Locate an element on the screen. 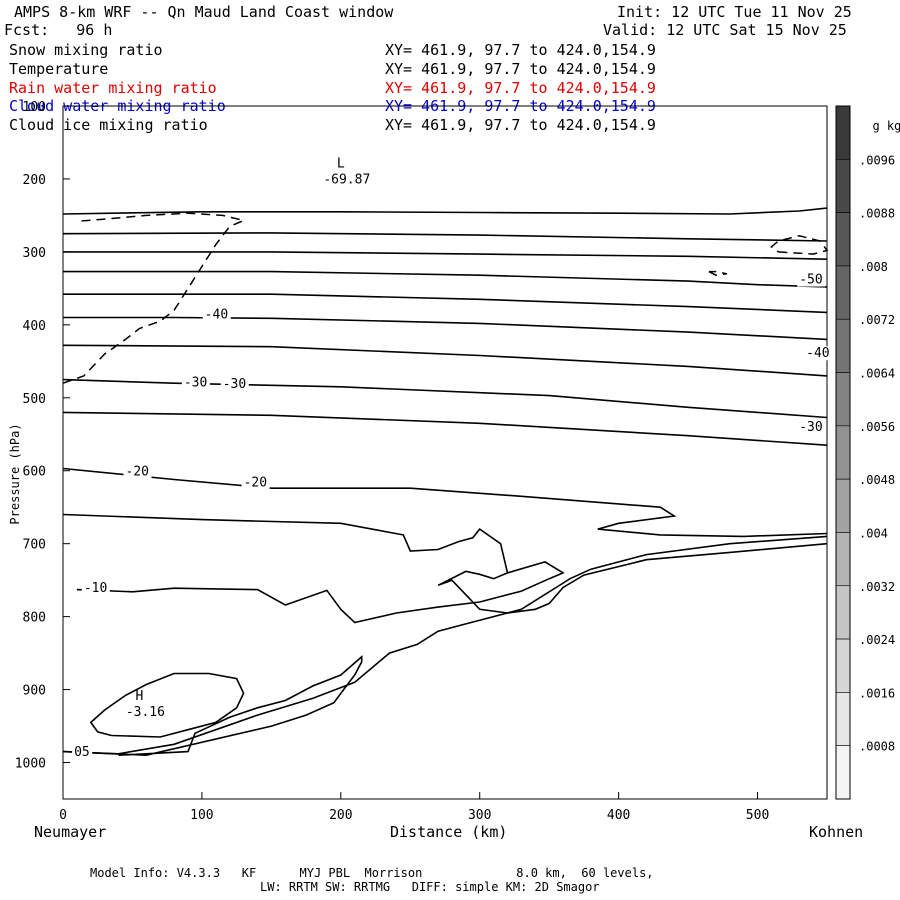  forecast-hour: Fcst: 96 h is located at coordinates (58, 30).